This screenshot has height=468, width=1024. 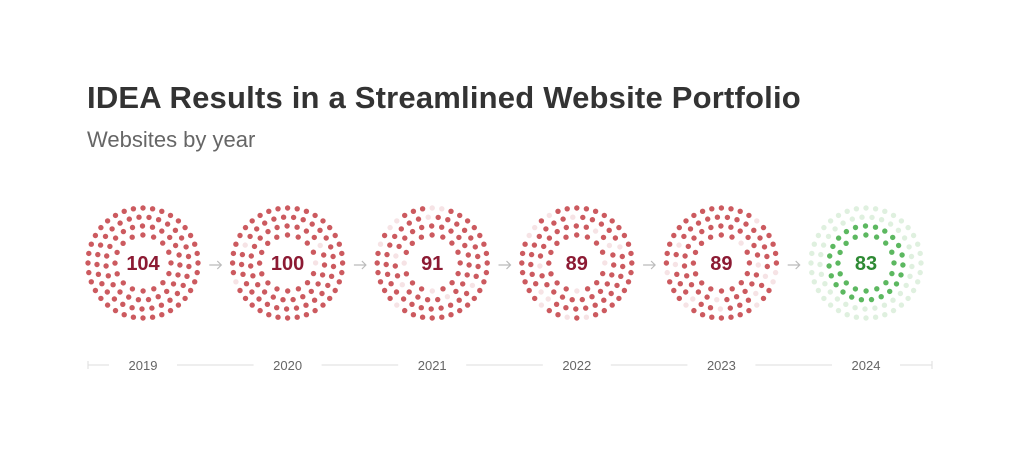 I want to click on value-label: 91, so click(x=432, y=264).